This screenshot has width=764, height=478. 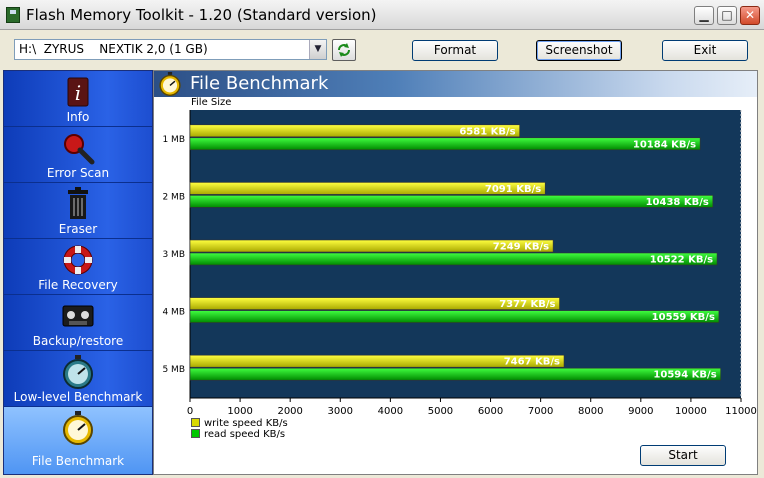 What do you see at coordinates (13, 15) in the screenshot?
I see `app-icon` at bounding box center [13, 15].